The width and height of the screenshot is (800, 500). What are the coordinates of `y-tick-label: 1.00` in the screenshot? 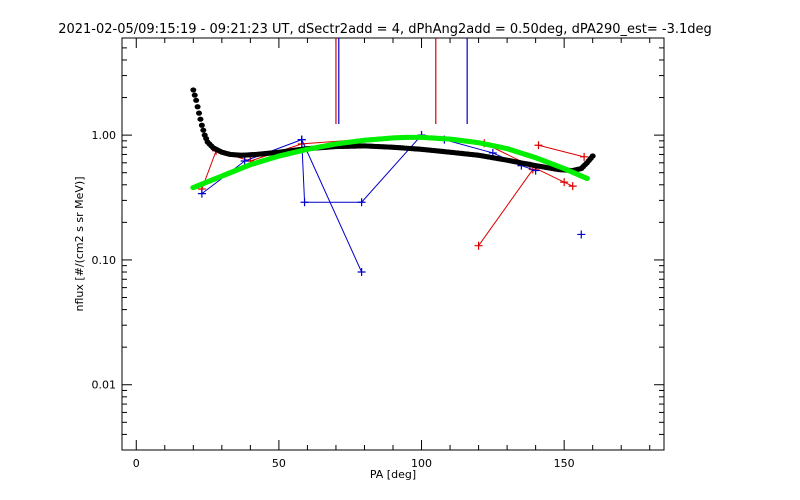 It's located at (104, 135).